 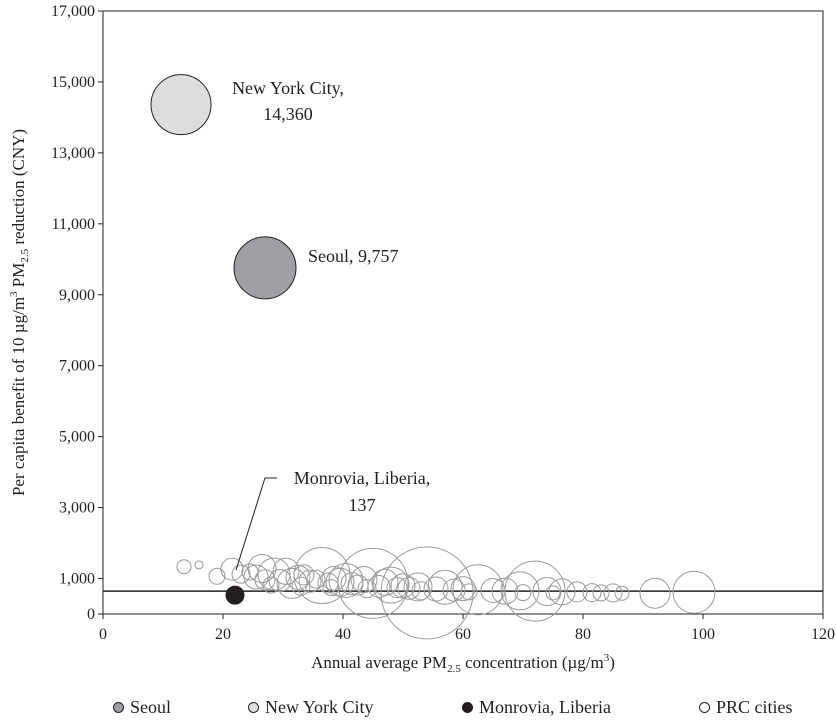 What do you see at coordinates (379, 662) in the screenshot?
I see `x-axis-title-main: Annual average PM` at bounding box center [379, 662].